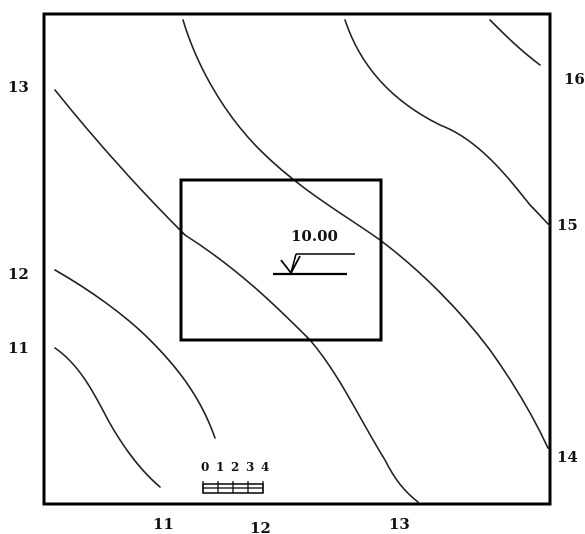 This screenshot has height=534, width=585. I want to click on contour-label-right: 16, so click(574, 79).